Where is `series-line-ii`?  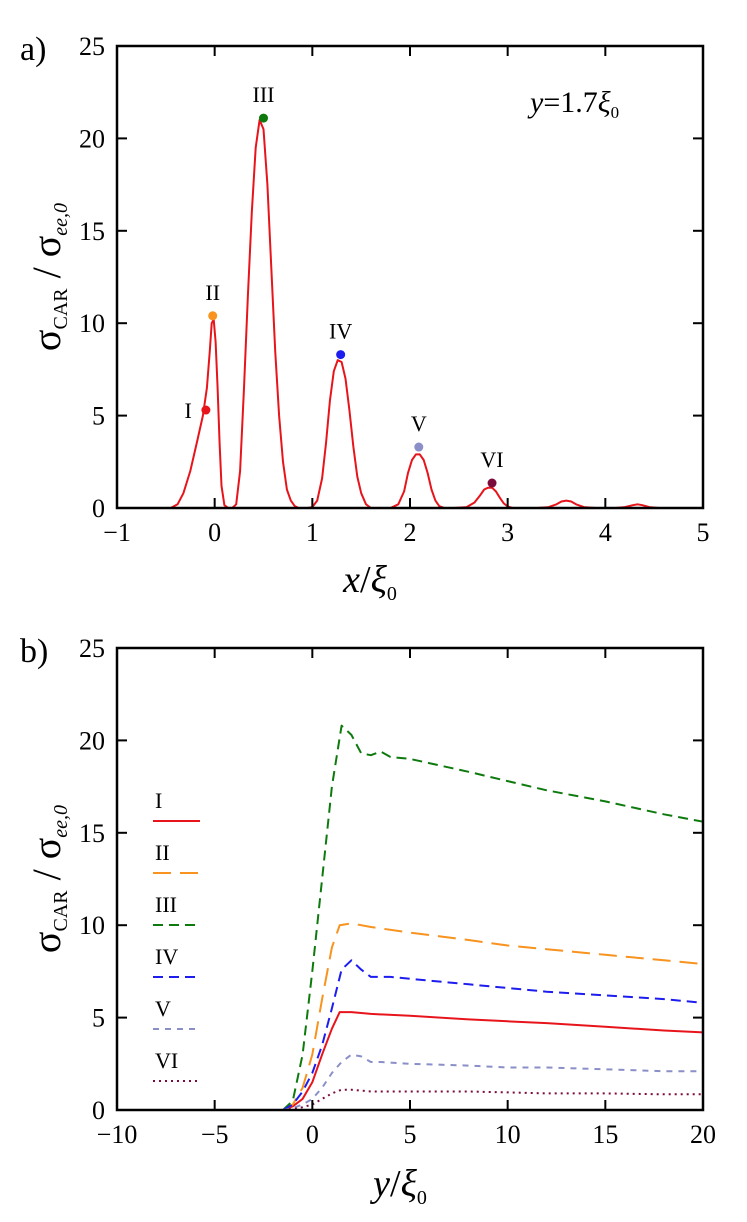 series-line-ii is located at coordinates (493, 1016).